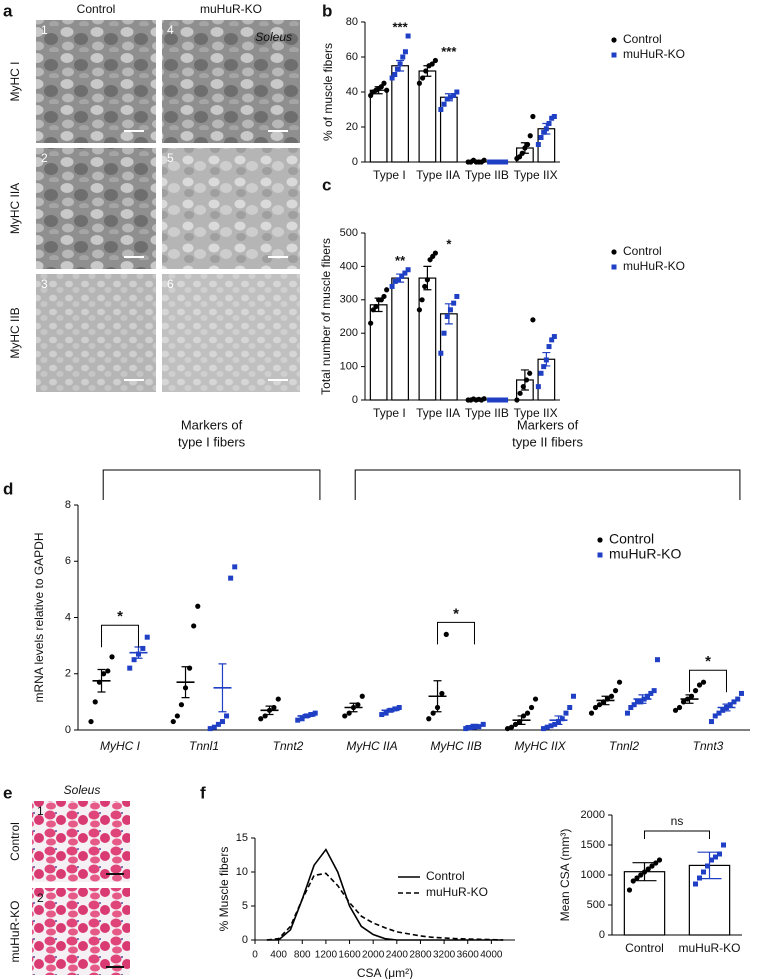 This screenshot has height=979, width=776. Describe the element at coordinates (540, 746) in the screenshot. I see `x-tick-label: MyHC IIX` at that location.